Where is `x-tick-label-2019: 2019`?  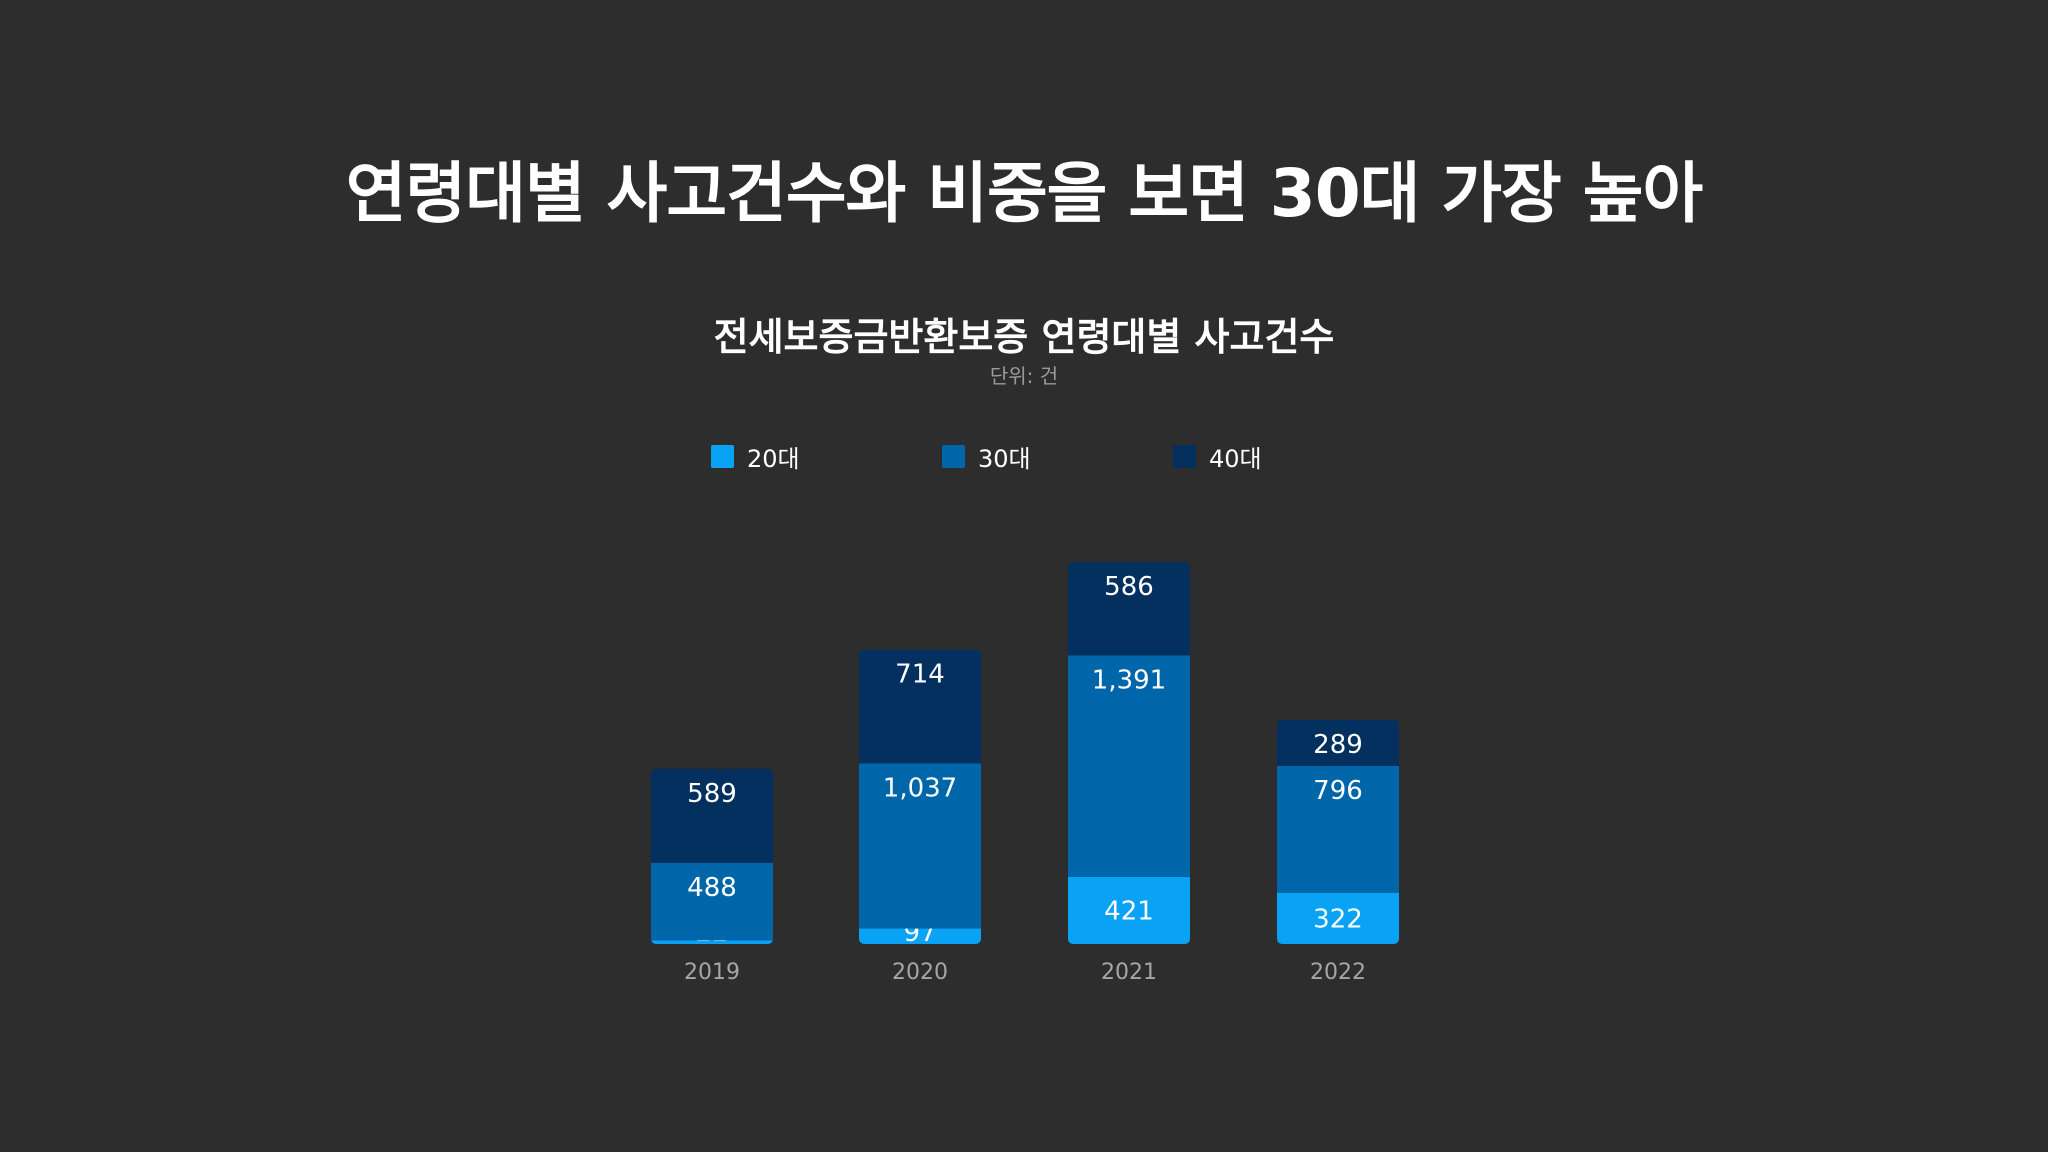
x-tick-label-2019: 2019 is located at coordinates (712, 972).